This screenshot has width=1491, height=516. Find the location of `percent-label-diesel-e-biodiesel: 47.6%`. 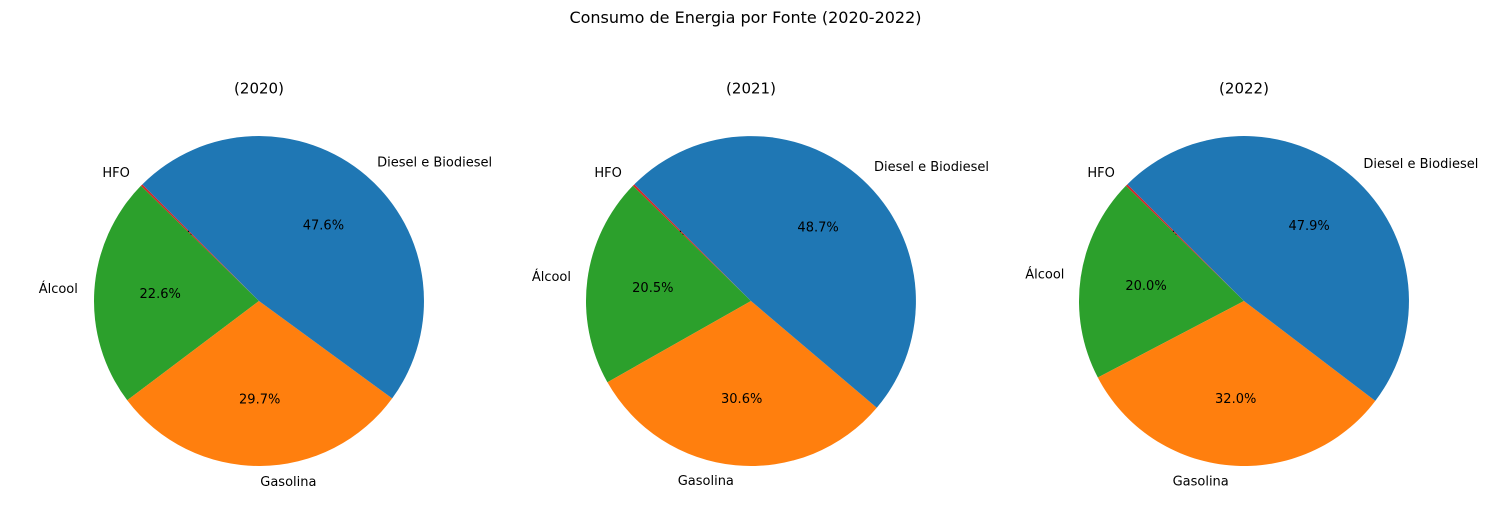

percent-label-diesel-e-biodiesel: 47.6% is located at coordinates (323, 225).